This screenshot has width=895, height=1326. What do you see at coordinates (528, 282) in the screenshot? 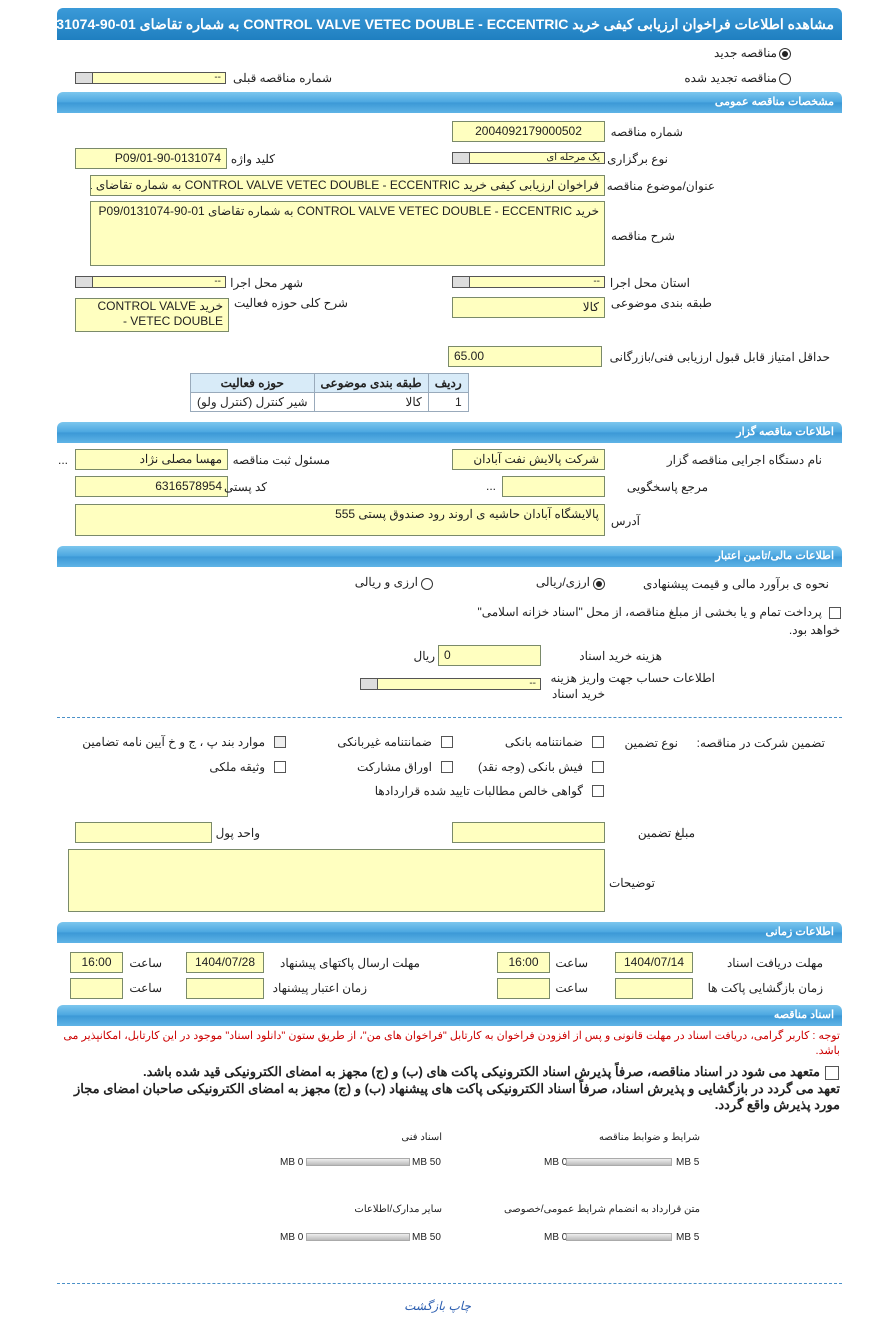
I see `province-select: --` at bounding box center [528, 282].